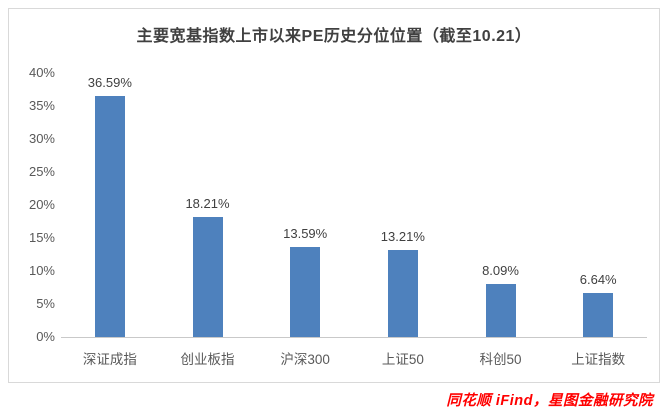 The width and height of the screenshot is (667, 413). I want to click on bar-value-label: 6.64%, so click(598, 280).